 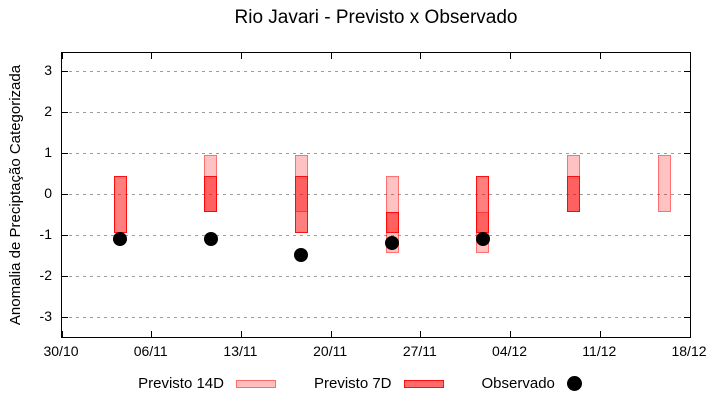 I want to click on legend: Previsto 14D Previsto 7D Observado, so click(x=360, y=383).